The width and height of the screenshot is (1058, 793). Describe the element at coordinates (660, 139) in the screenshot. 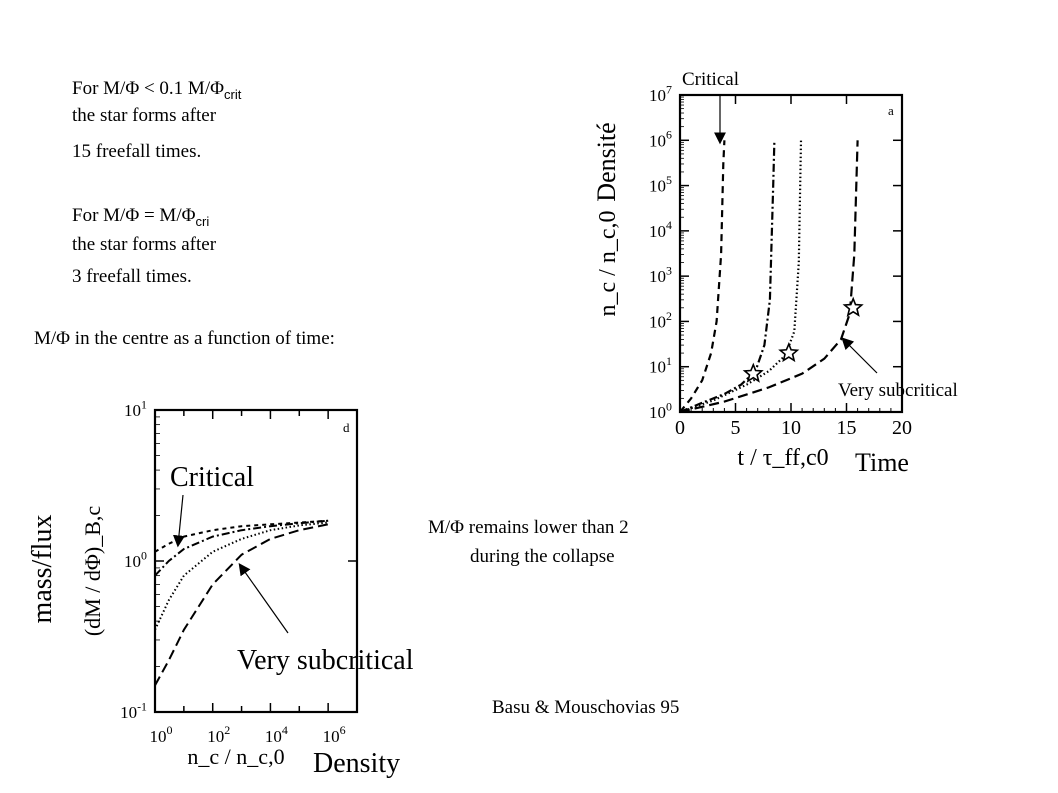

I see `chart-a-ytick-label: 10⁶` at that location.